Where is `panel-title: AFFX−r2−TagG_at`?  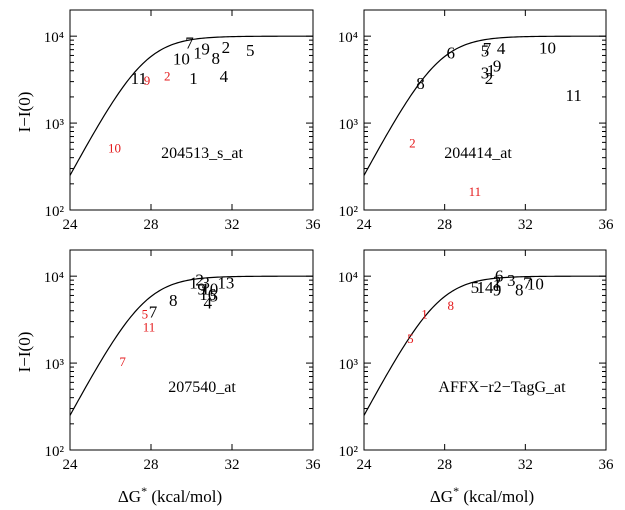 panel-title: AFFX−r2−TagG_at is located at coordinates (502, 387).